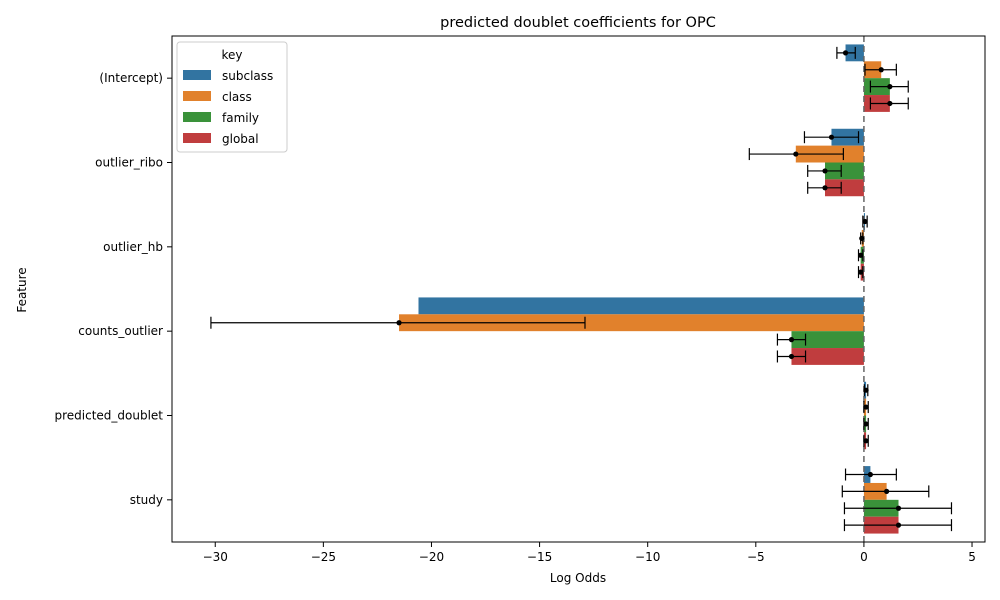 This screenshot has height=600, width=1000. What do you see at coordinates (431, 557) in the screenshot?
I see `x-tick-label: −20` at bounding box center [431, 557].